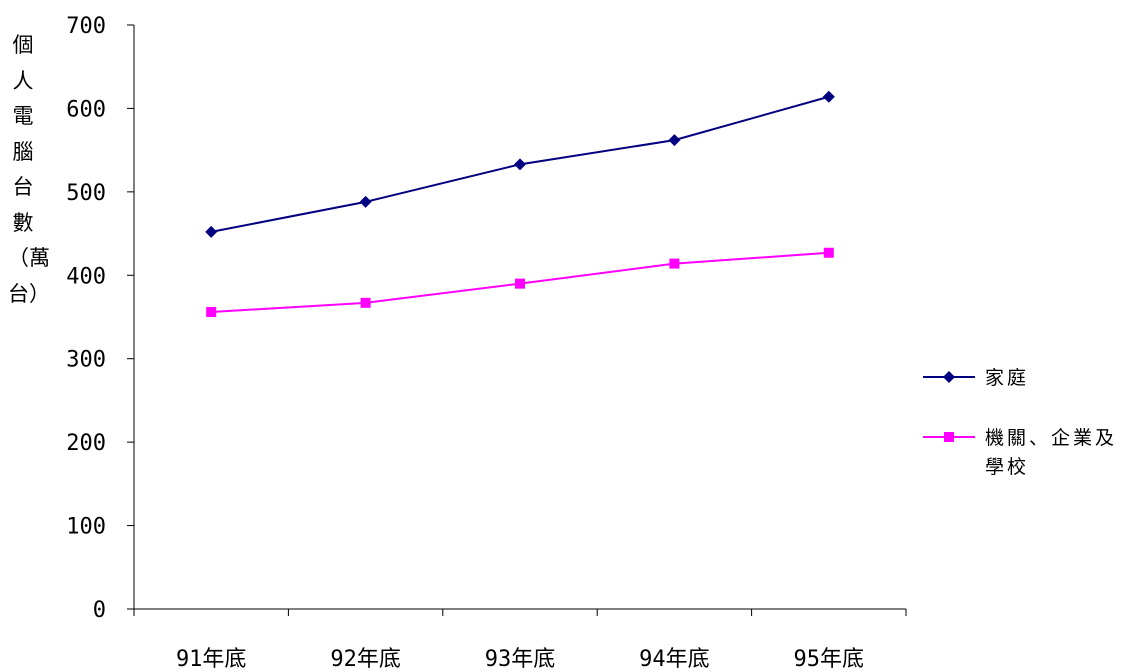  I want to click on x-tick-label: 91年底, so click(211, 659).